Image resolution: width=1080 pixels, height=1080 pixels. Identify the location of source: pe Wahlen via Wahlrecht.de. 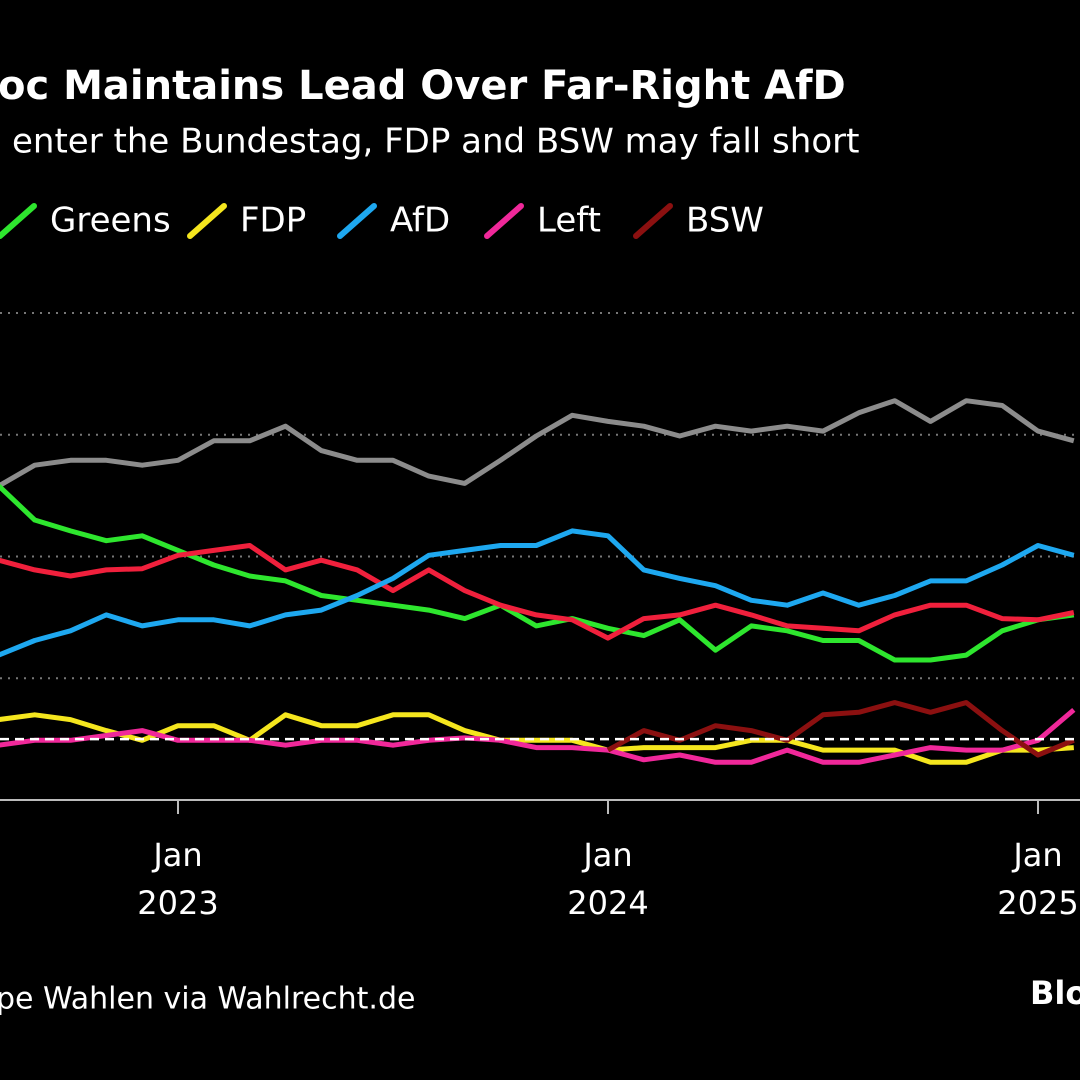
(207, 999).